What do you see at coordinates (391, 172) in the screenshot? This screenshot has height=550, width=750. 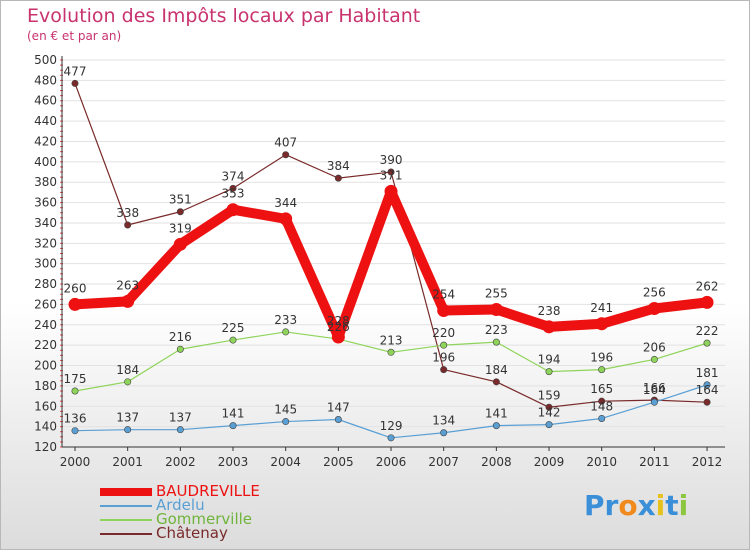 I see `data-point-chatenay-2006` at bounding box center [391, 172].